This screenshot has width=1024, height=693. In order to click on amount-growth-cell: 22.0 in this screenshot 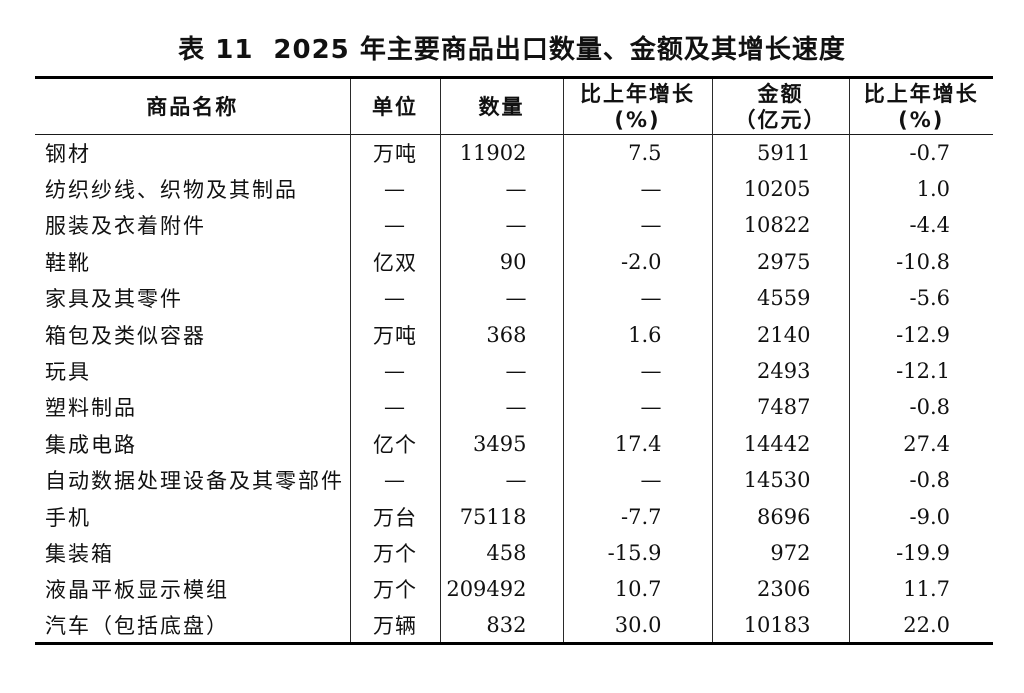, I will do `click(920, 625)`.